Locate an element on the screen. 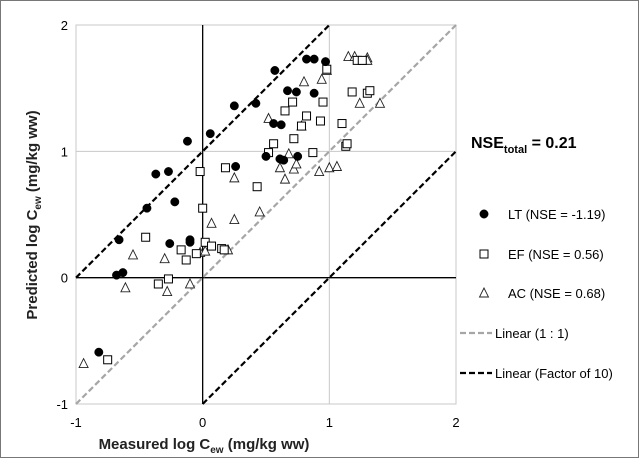 The height and width of the screenshot is (460, 641). y-tick-label: 2 is located at coordinates (64, 25).